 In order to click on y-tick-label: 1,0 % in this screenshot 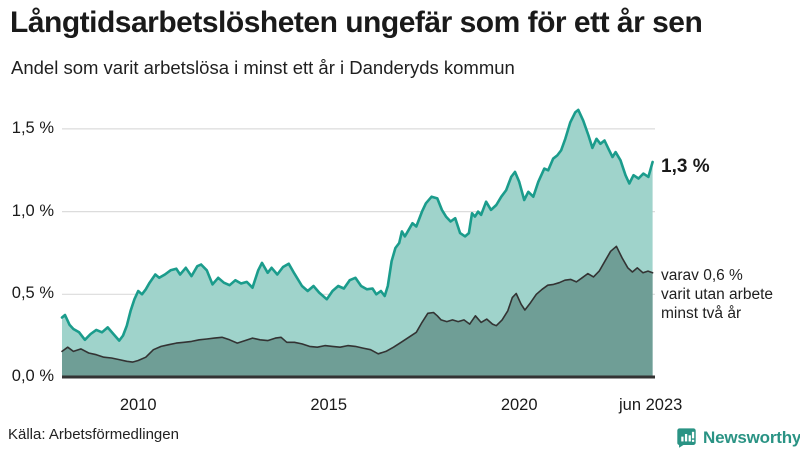, I will do `click(32, 210)`.